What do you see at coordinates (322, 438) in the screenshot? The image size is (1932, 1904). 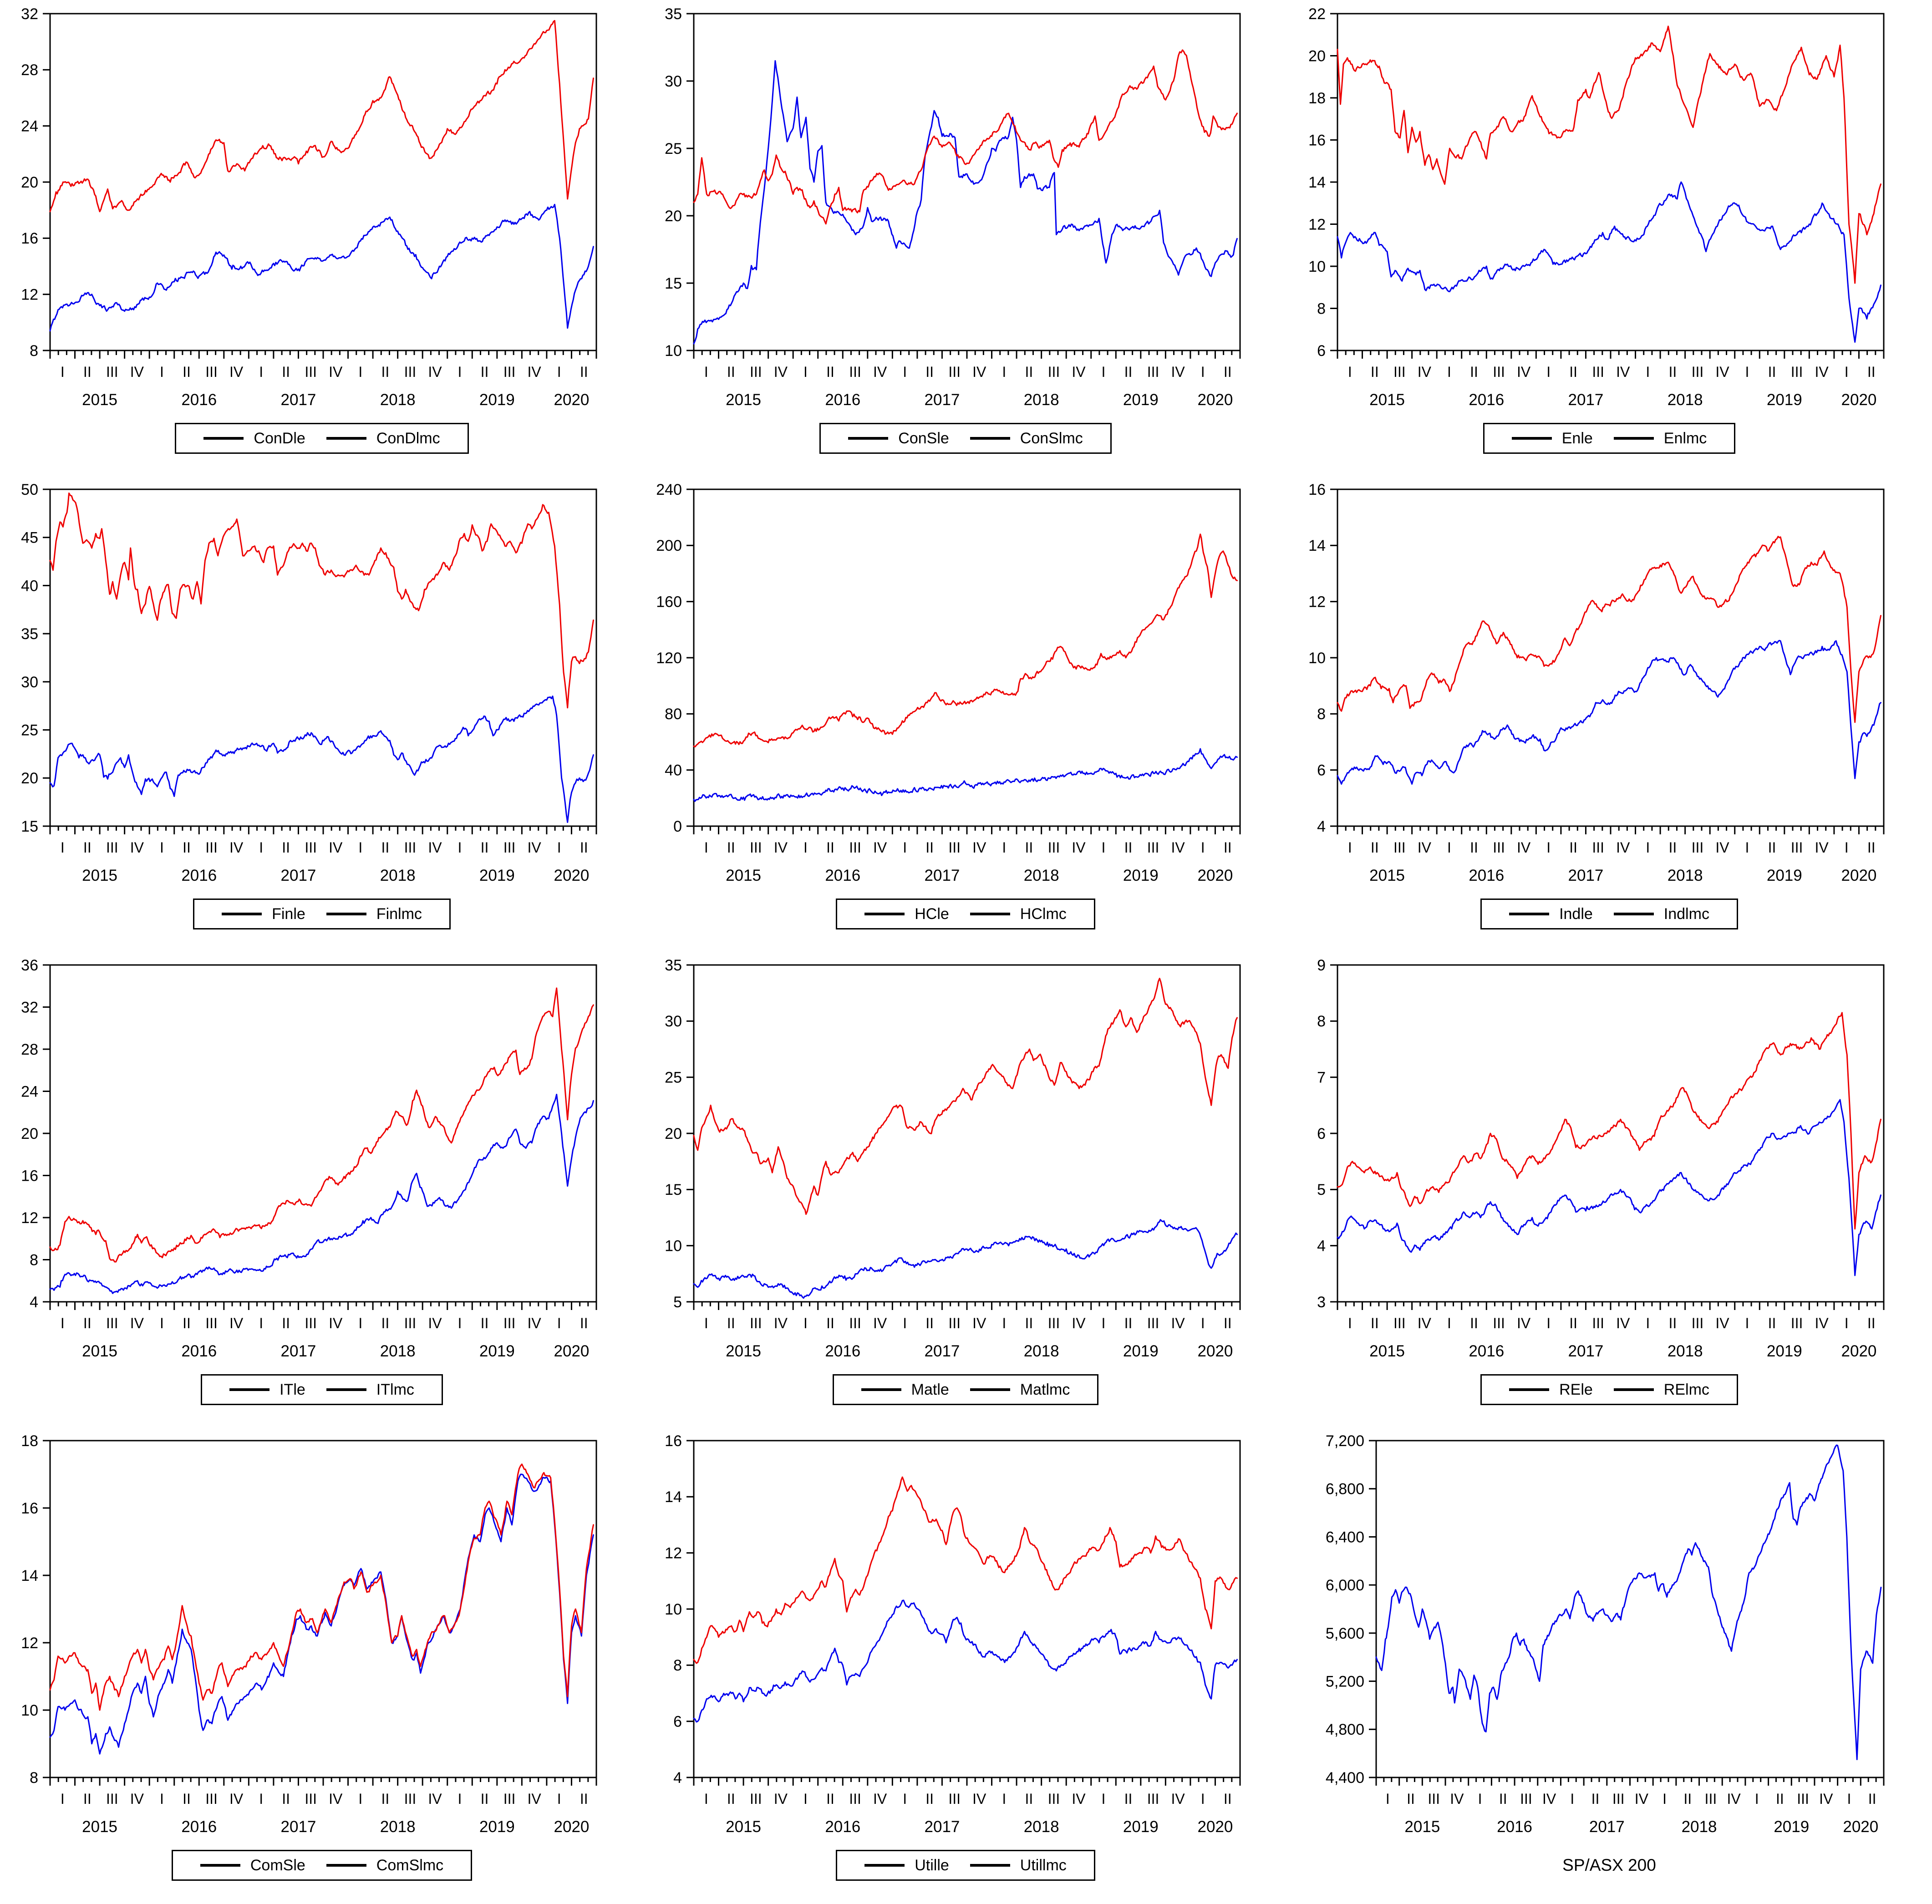 I see `cond-legend-row: ConDle ConDlmc` at bounding box center [322, 438].